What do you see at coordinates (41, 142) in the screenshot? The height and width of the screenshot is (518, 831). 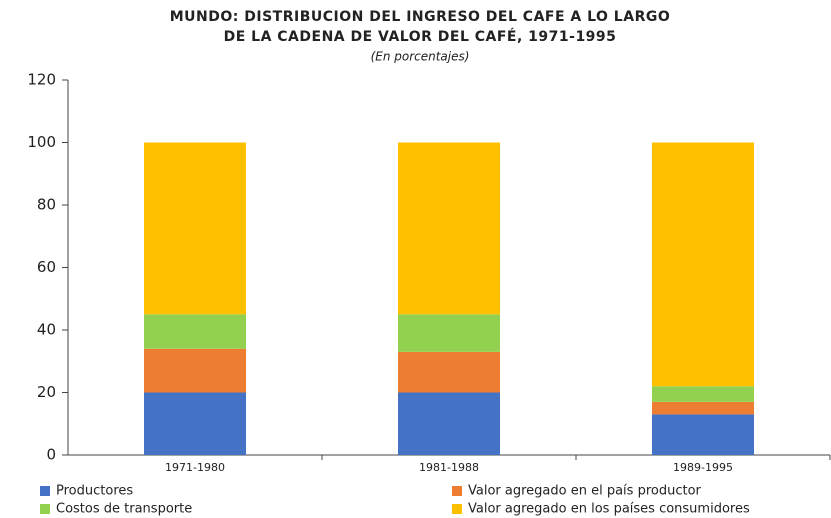 I see `y-tick-label: 100` at bounding box center [41, 142].